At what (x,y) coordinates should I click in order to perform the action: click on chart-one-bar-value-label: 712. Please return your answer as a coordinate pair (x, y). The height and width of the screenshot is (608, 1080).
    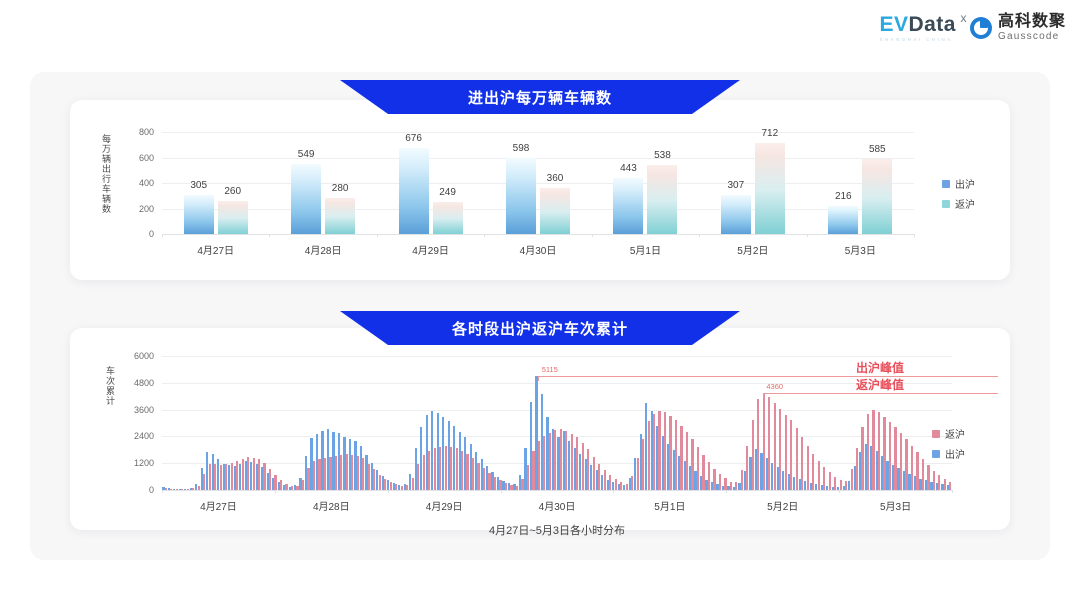
    Looking at the image, I should click on (770, 134).